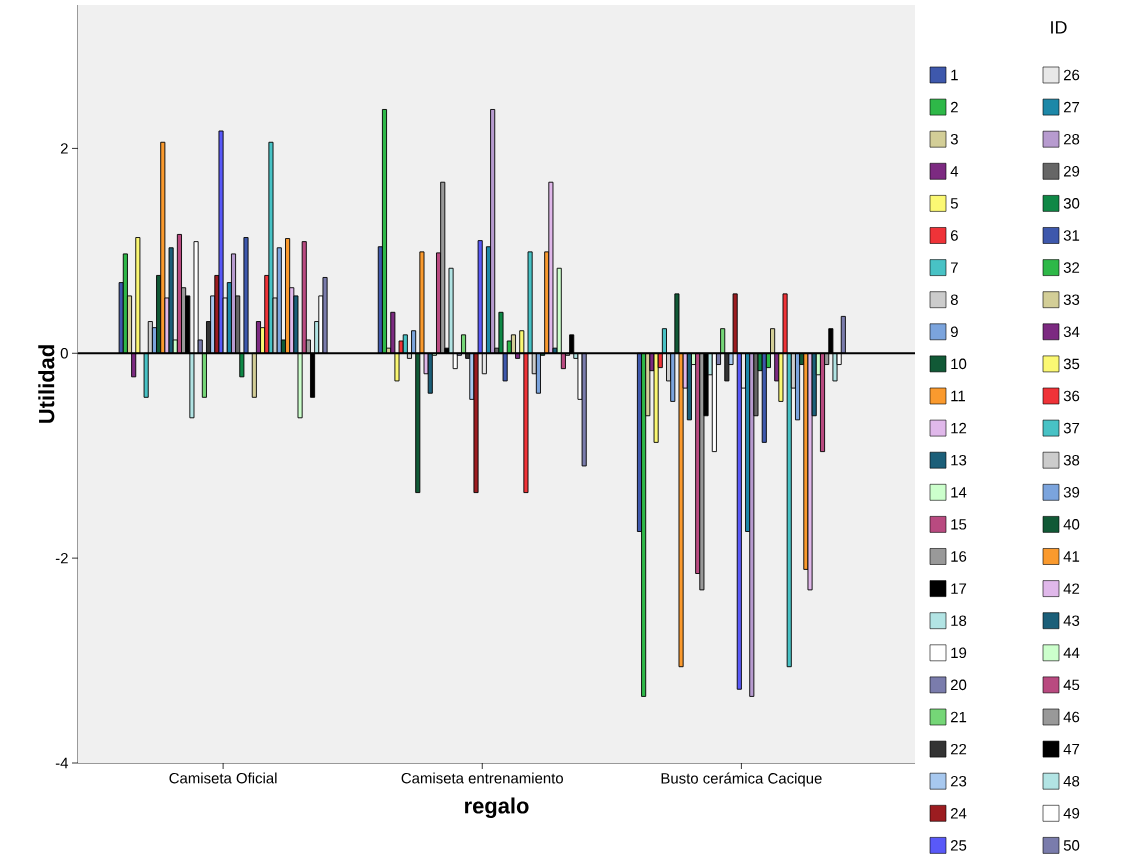 The height and width of the screenshot is (859, 1133). I want to click on legend-label: 24, so click(958, 813).